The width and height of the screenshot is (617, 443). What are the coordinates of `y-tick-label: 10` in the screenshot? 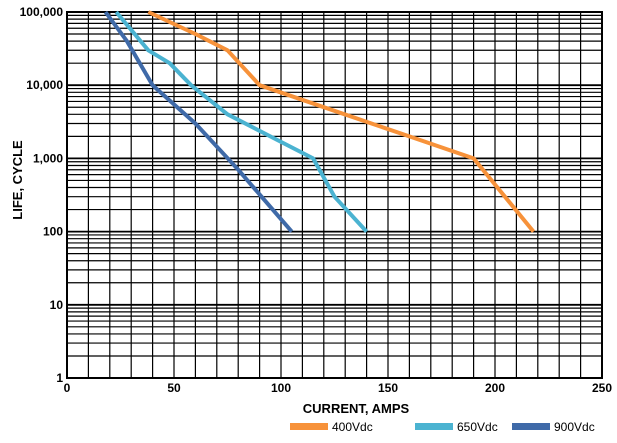 It's located at (57, 305).